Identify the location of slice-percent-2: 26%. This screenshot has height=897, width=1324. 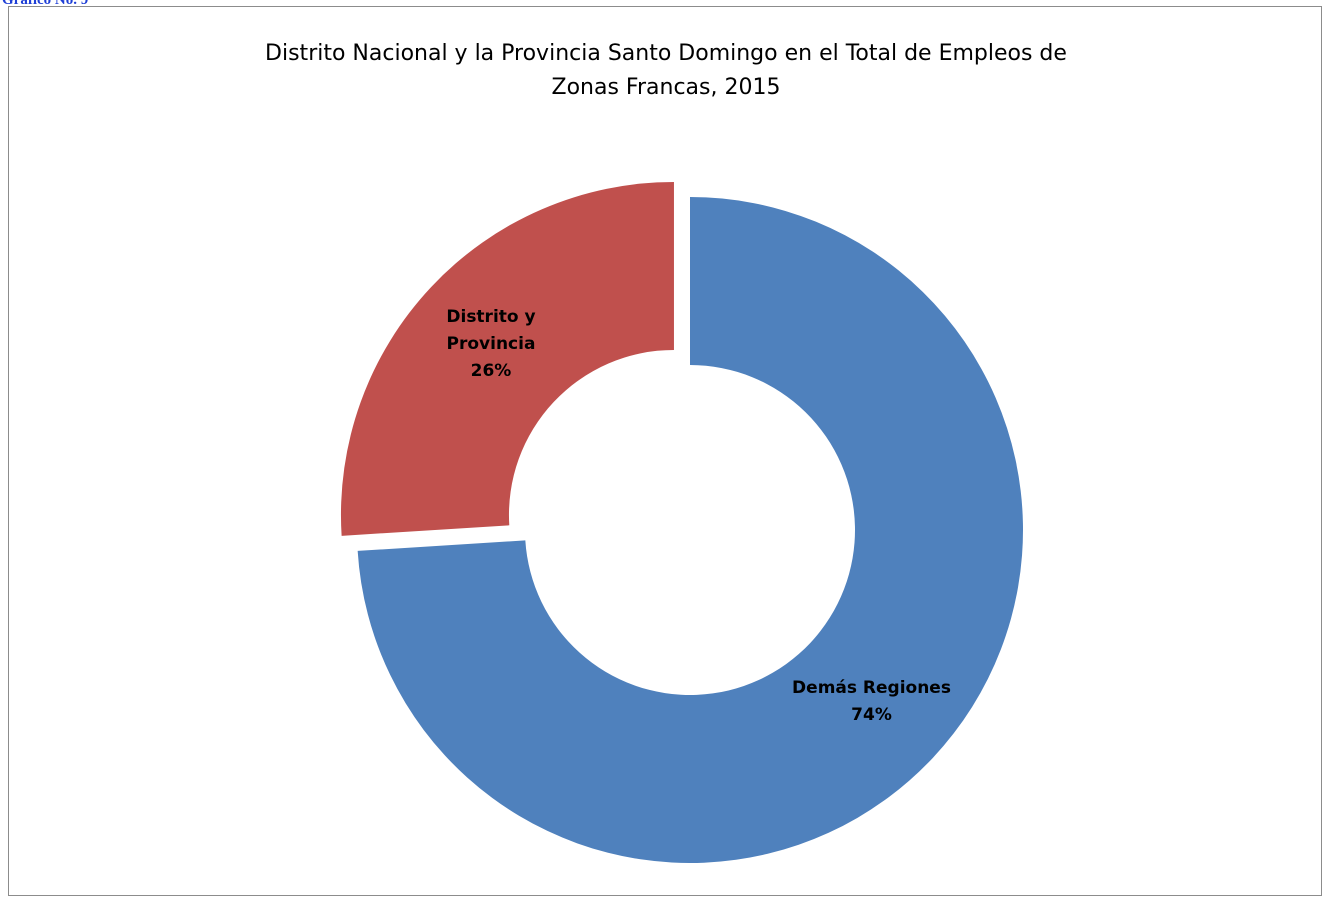
(491, 371).